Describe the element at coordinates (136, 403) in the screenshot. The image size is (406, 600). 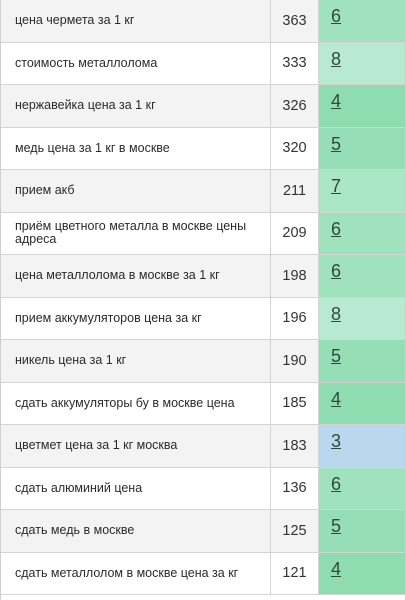
I see `keyword-cell: сдать аккумуляторы бу в москве цена` at that location.